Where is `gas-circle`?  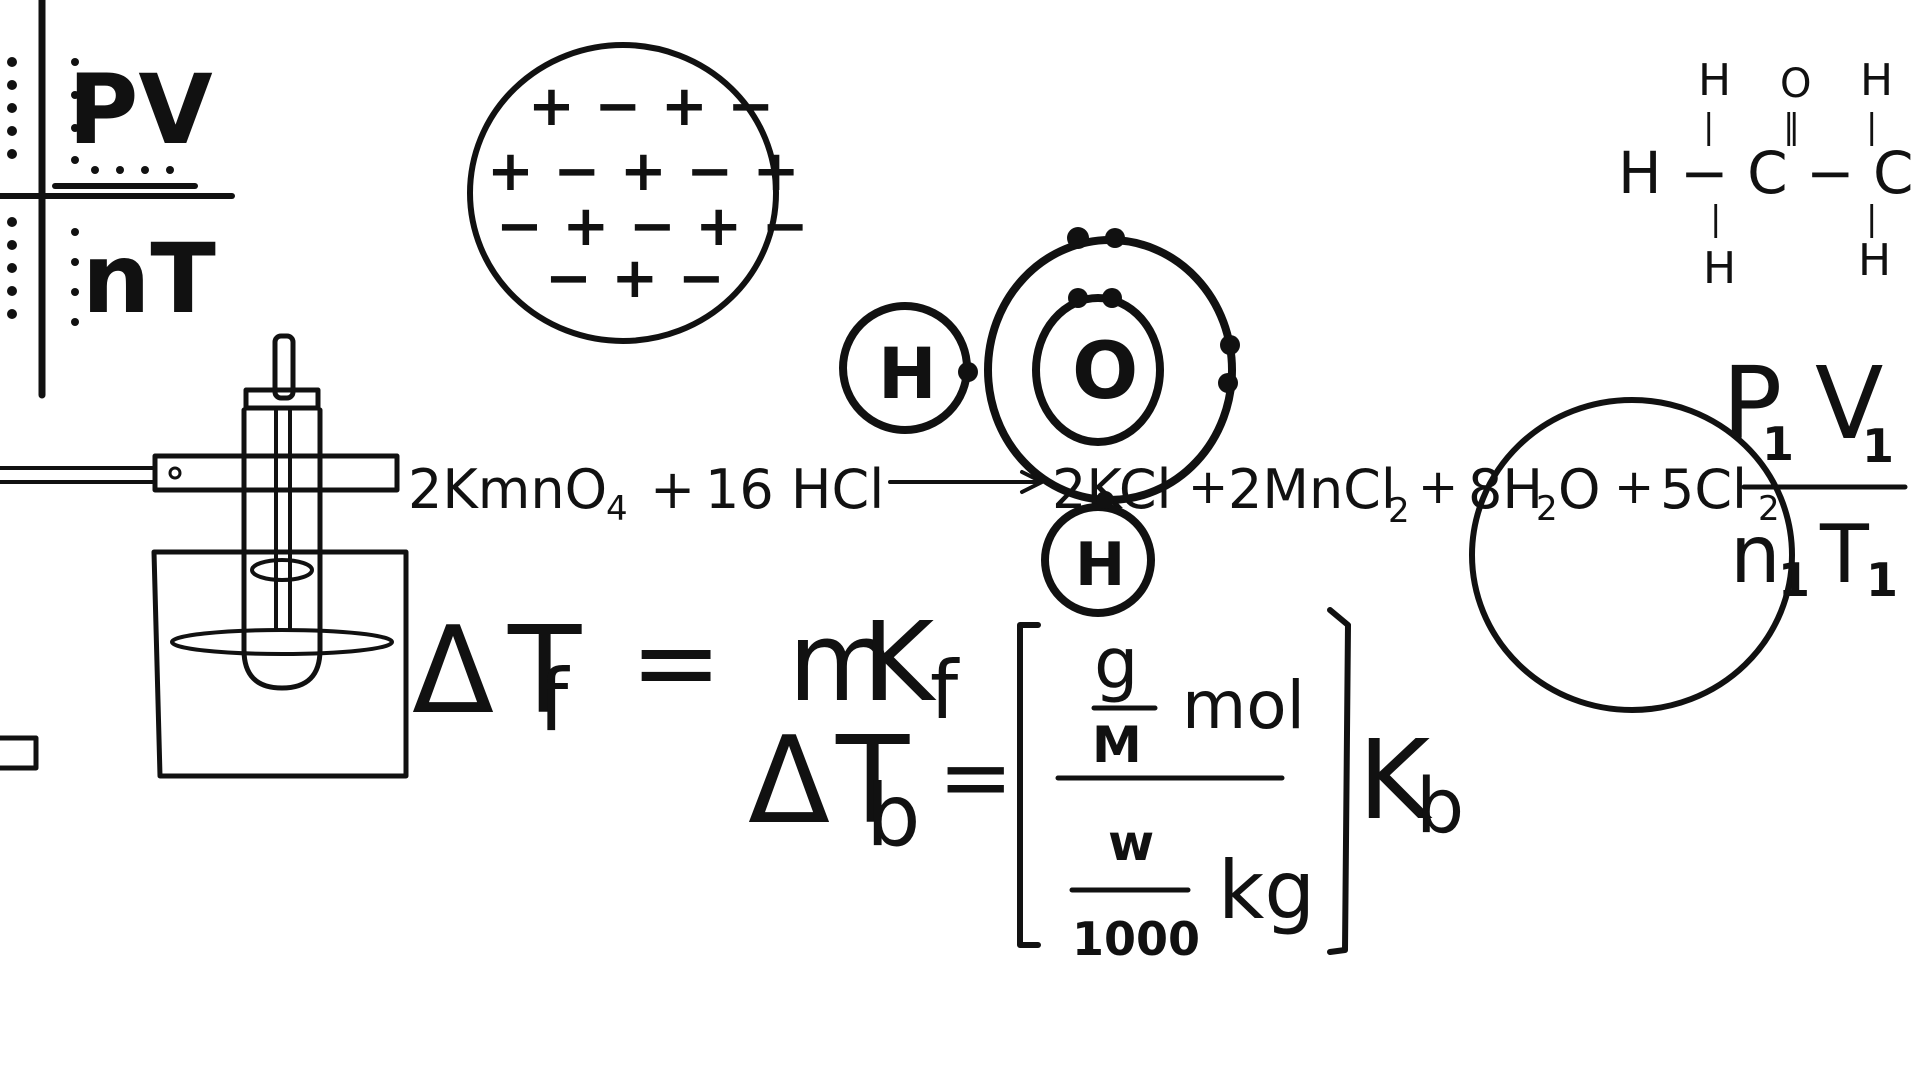 gas-circle is located at coordinates (1632, 555).